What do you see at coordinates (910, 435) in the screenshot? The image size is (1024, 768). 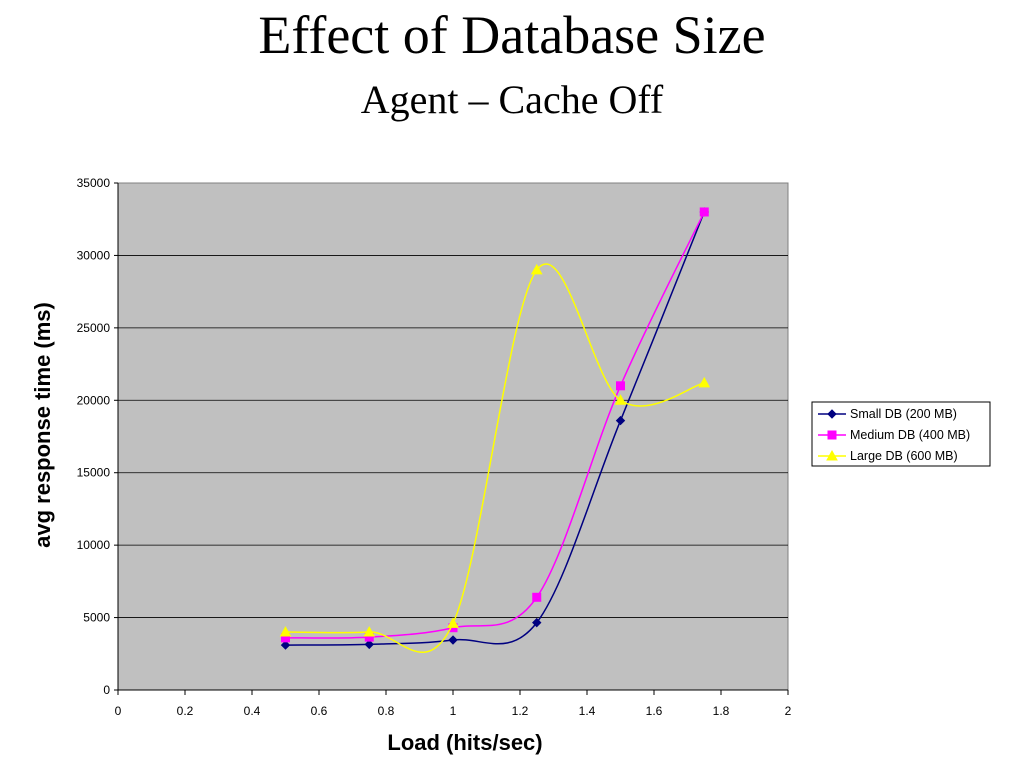 I see `legend-label: Medium DB (400 MB)` at bounding box center [910, 435].